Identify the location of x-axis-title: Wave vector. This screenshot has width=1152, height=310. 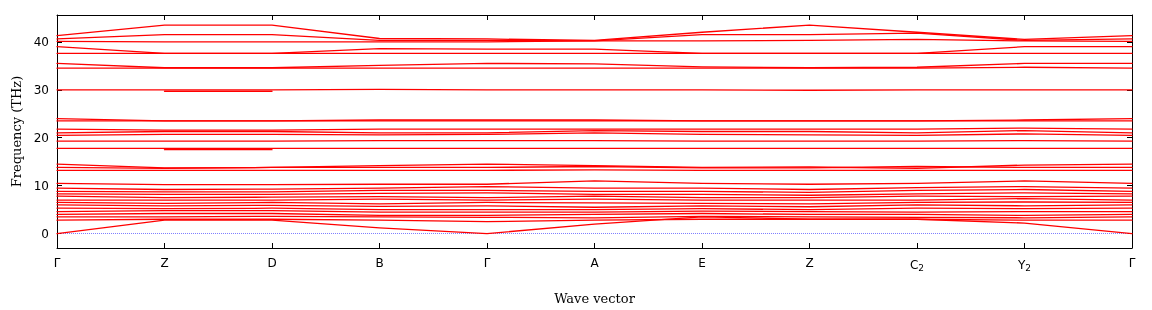
(595, 298).